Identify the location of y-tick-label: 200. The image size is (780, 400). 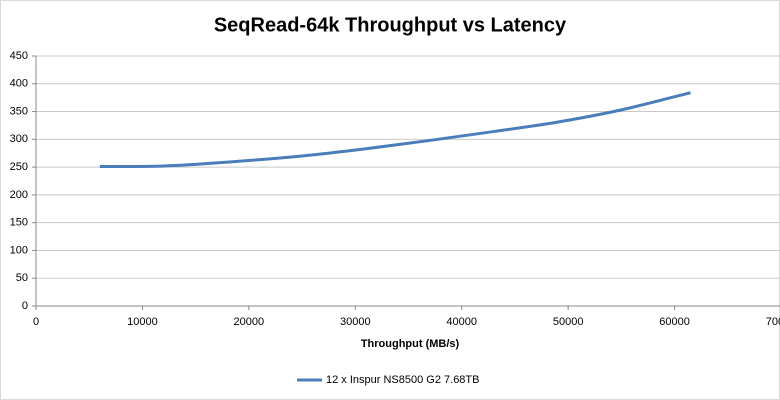
(19, 195).